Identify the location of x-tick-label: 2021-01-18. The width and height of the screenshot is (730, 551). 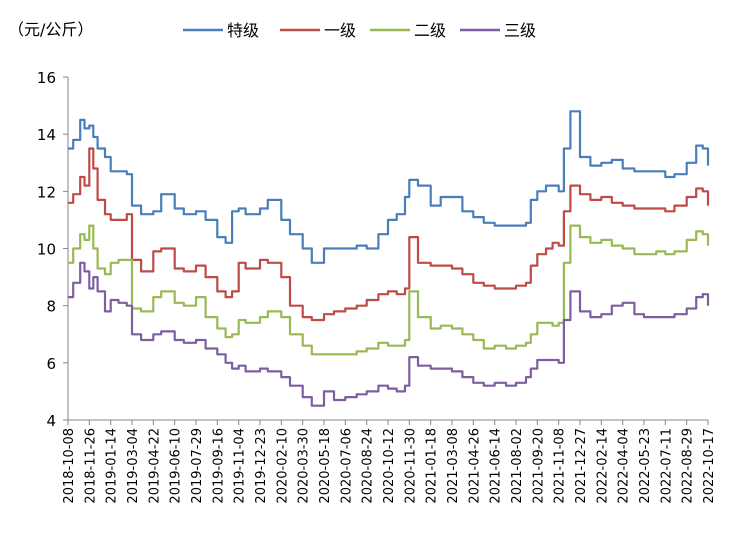
(432, 466).